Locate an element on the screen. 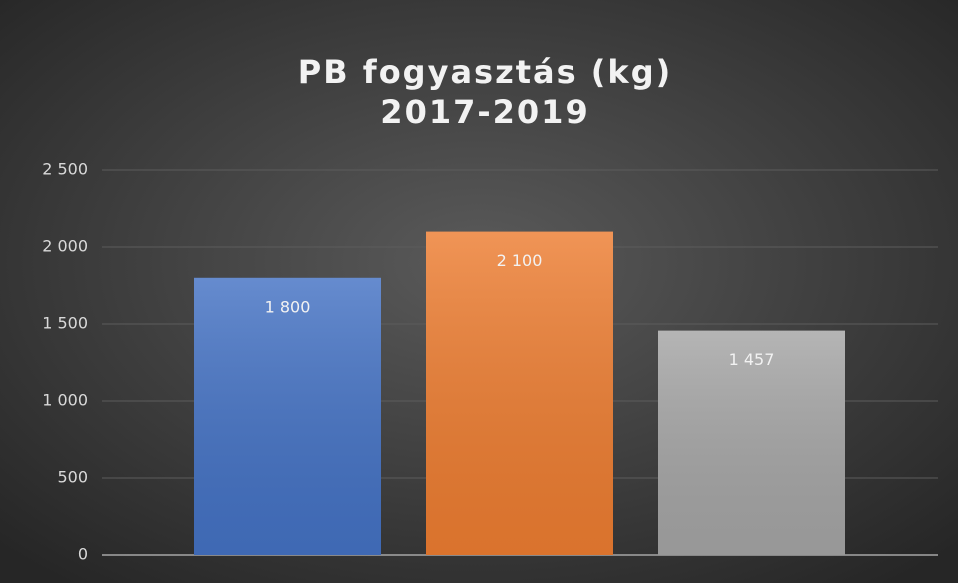  data-label: 2 100 is located at coordinates (520, 260).